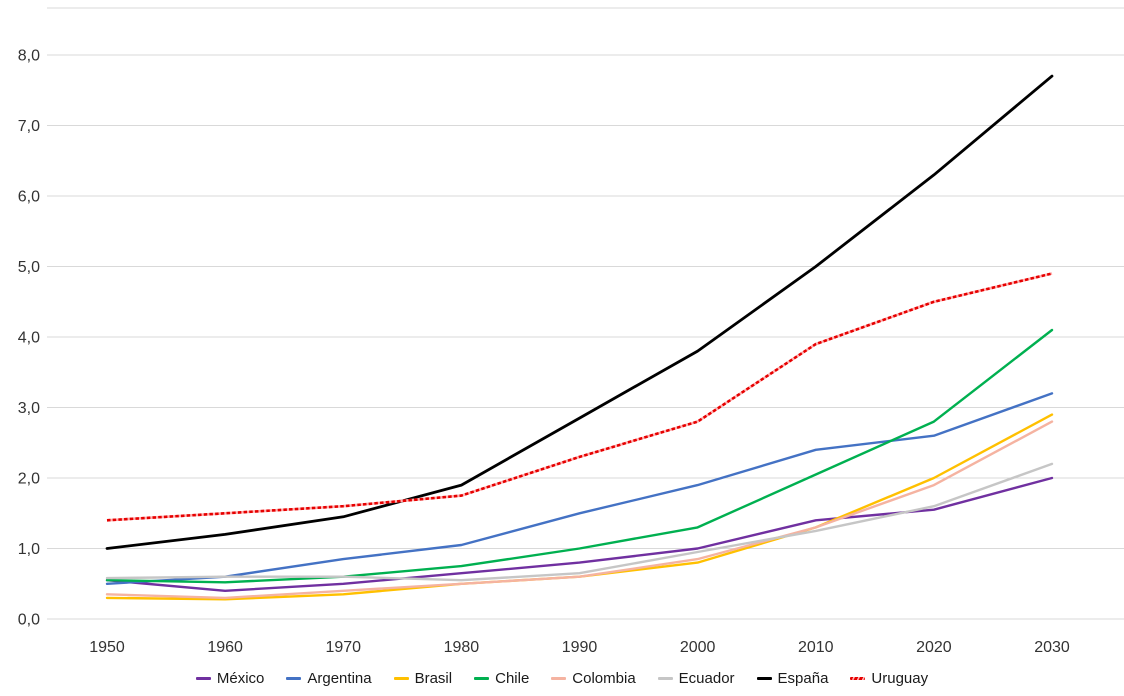 This screenshot has height=696, width=1124. What do you see at coordinates (706, 678) in the screenshot?
I see `legend-label: Ecuador` at bounding box center [706, 678].